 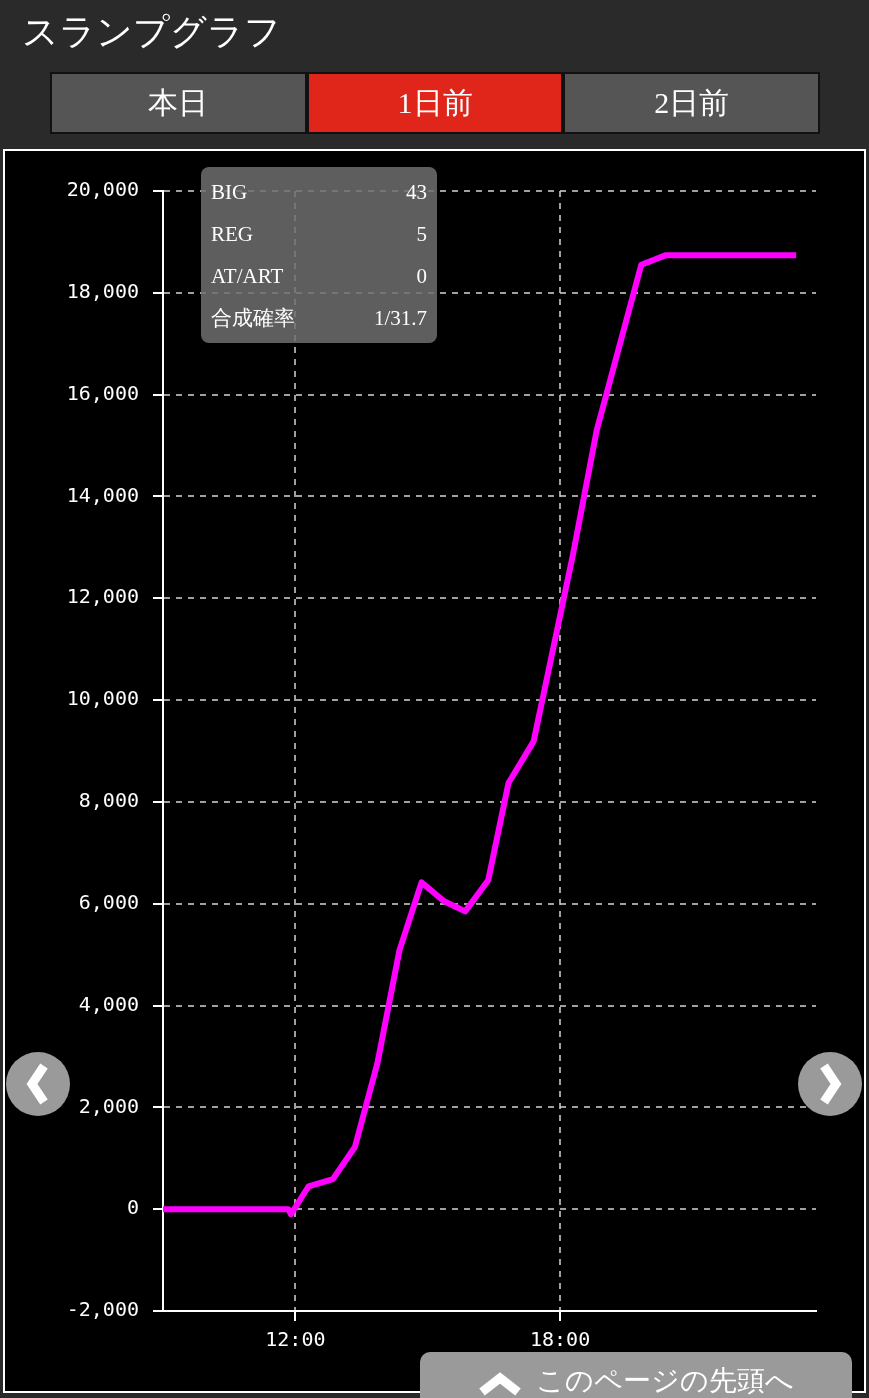 What do you see at coordinates (102, 494) in the screenshot?
I see `y-tick-label: 14,000` at bounding box center [102, 494].